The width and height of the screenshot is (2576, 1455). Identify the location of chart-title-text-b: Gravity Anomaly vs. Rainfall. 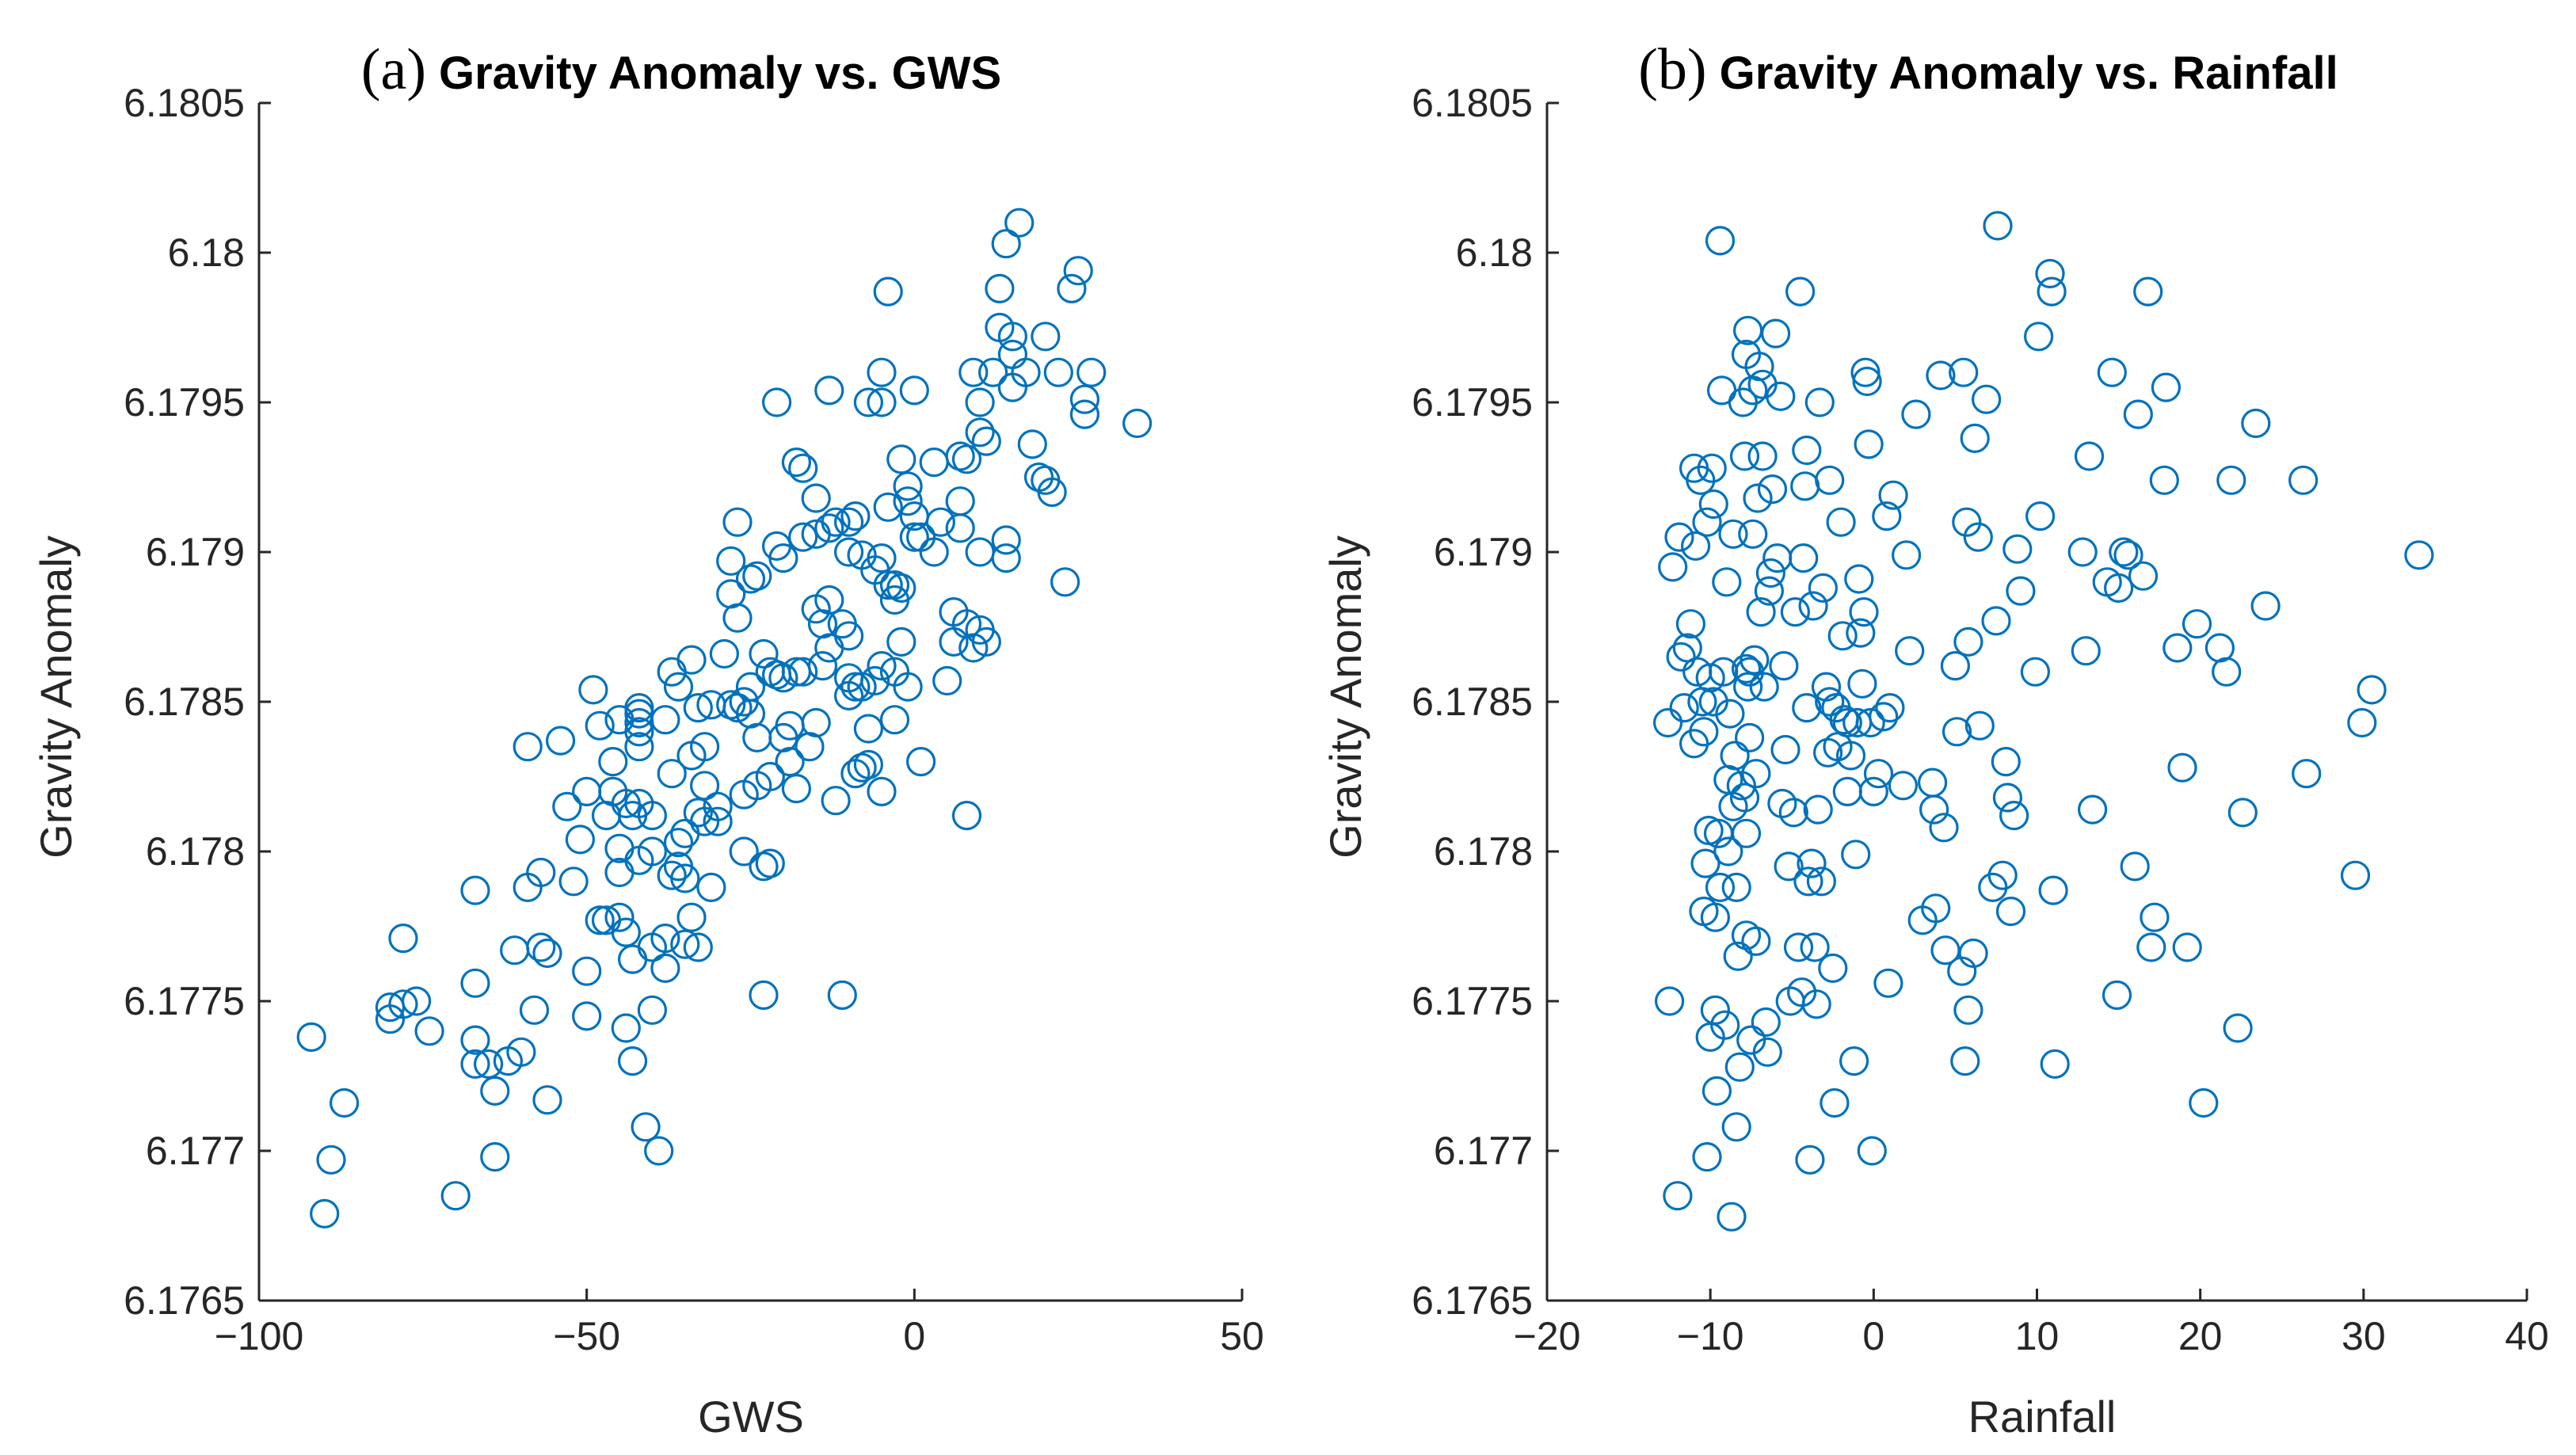
(2029, 73).